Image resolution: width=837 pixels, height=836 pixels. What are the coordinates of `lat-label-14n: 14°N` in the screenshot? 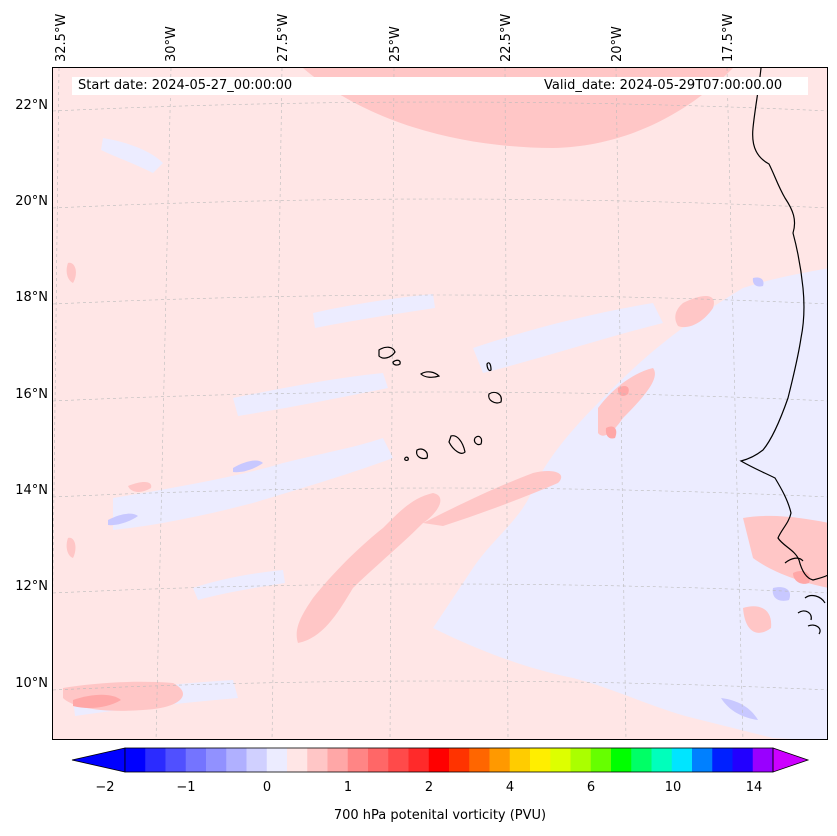 It's located at (31, 490).